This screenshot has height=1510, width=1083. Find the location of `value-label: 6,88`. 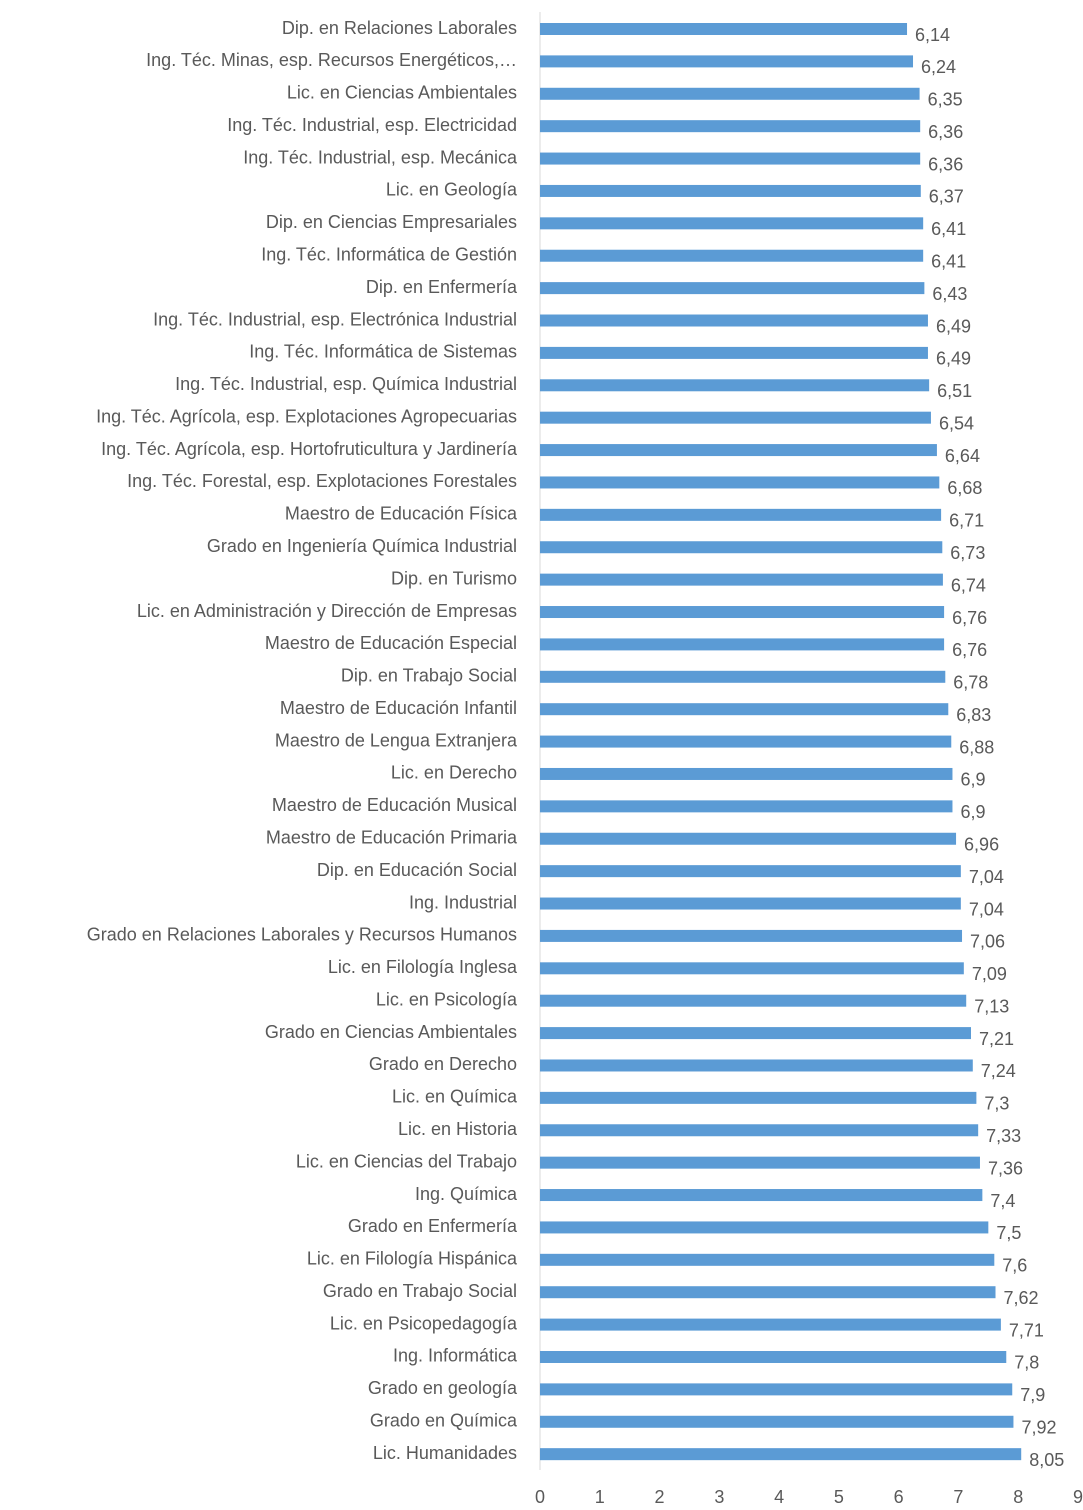

value-label: 6,88 is located at coordinates (976, 747).